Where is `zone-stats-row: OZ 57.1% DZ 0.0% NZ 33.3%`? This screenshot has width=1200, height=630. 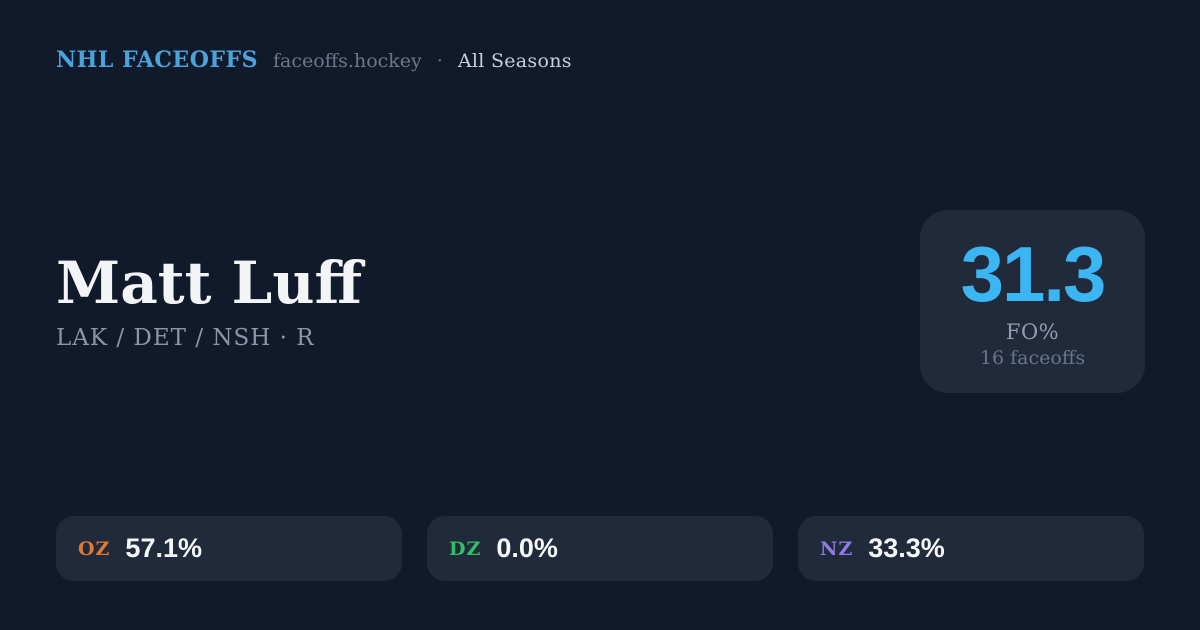 zone-stats-row: OZ 57.1% DZ 0.0% NZ 33.3% is located at coordinates (600, 548).